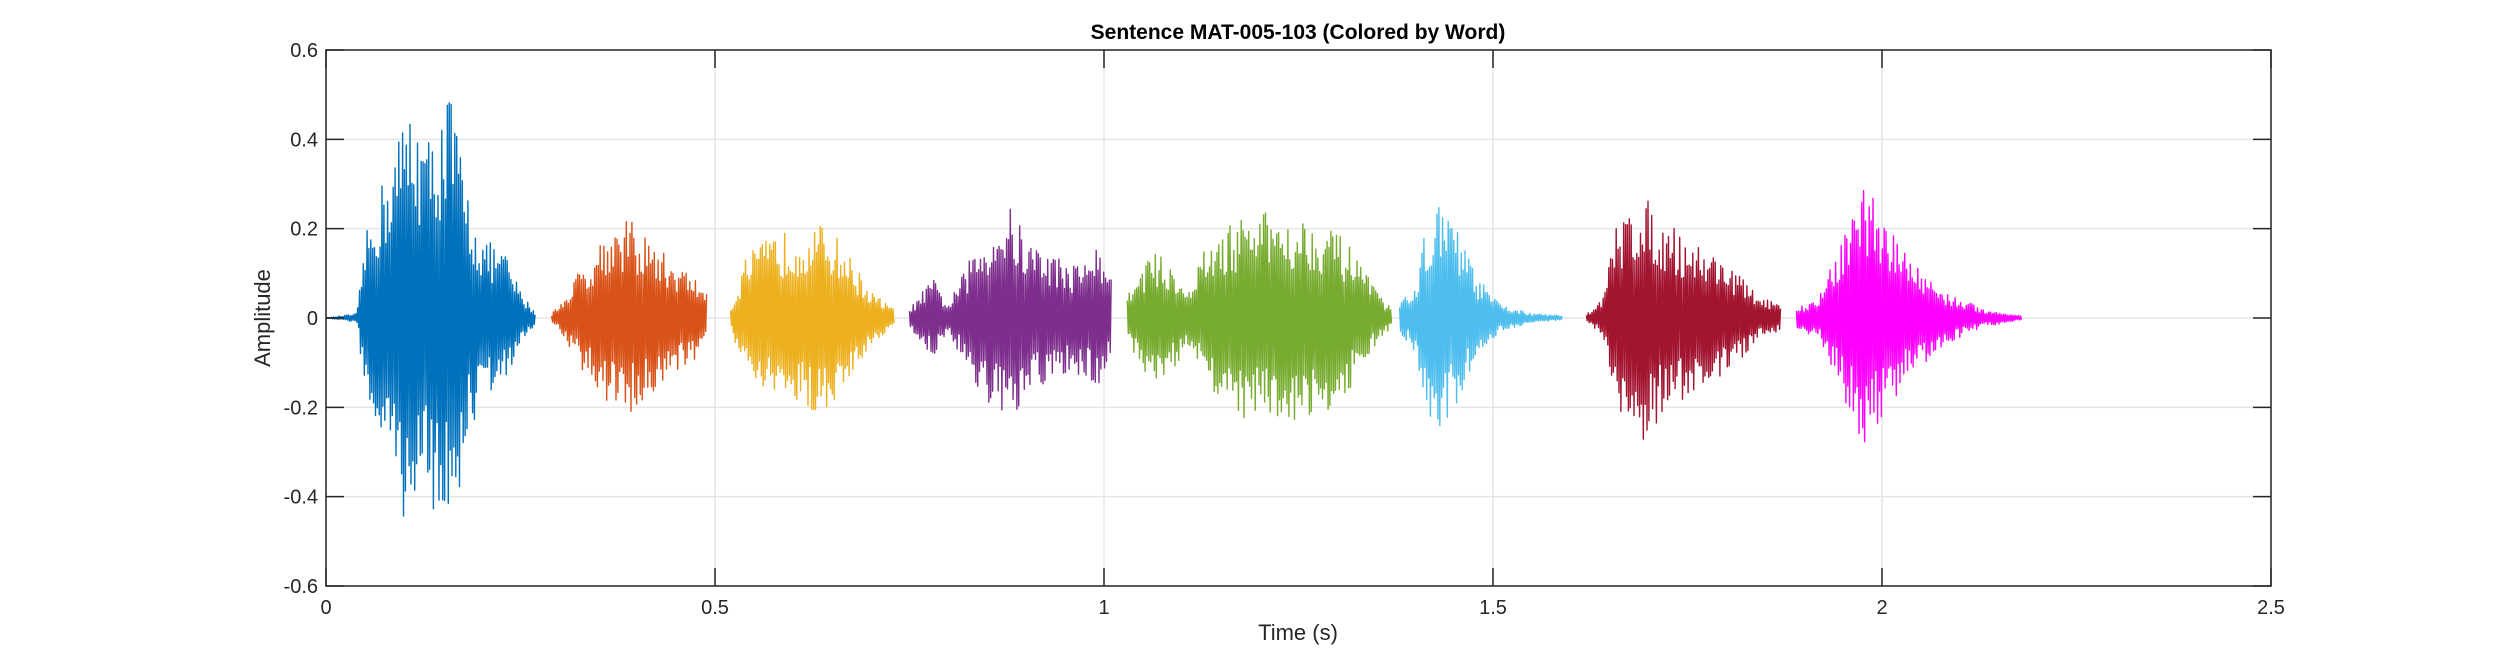 This screenshot has width=2500, height=657. What do you see at coordinates (301, 498) in the screenshot?
I see `y-tick-label: -0.4` at bounding box center [301, 498].